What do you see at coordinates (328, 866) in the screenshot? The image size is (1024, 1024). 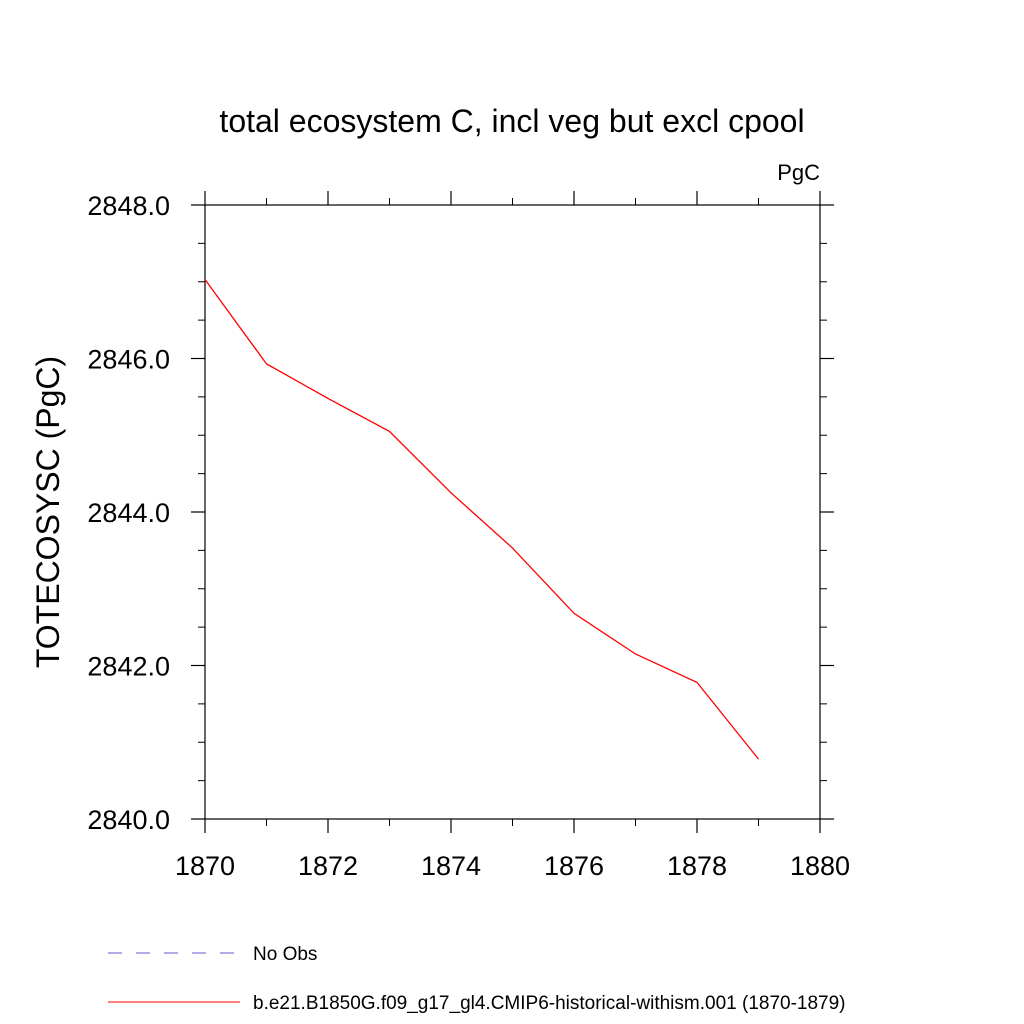 I see `x-tick-label: 1872` at bounding box center [328, 866].